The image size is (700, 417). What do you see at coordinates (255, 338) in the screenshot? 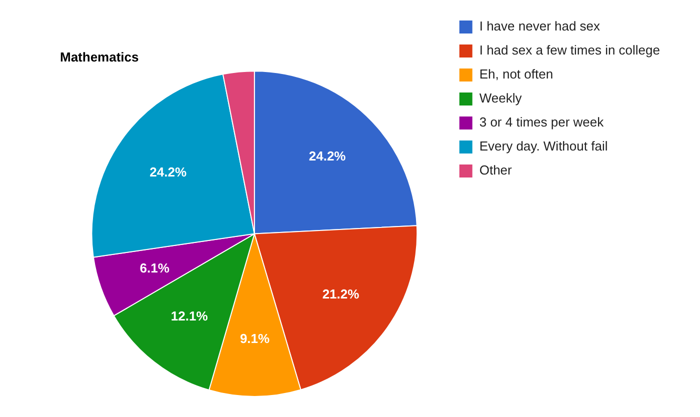
I see `data-label: 9.1%` at bounding box center [255, 338].